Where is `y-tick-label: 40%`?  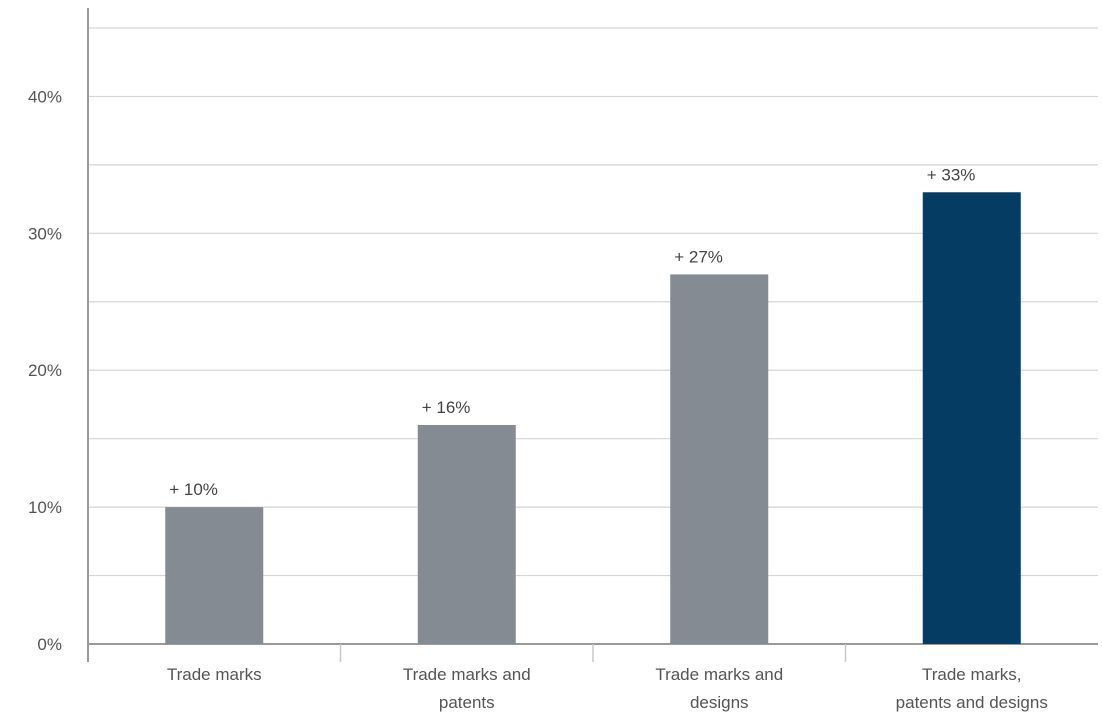
y-tick-label: 40% is located at coordinates (45, 96).